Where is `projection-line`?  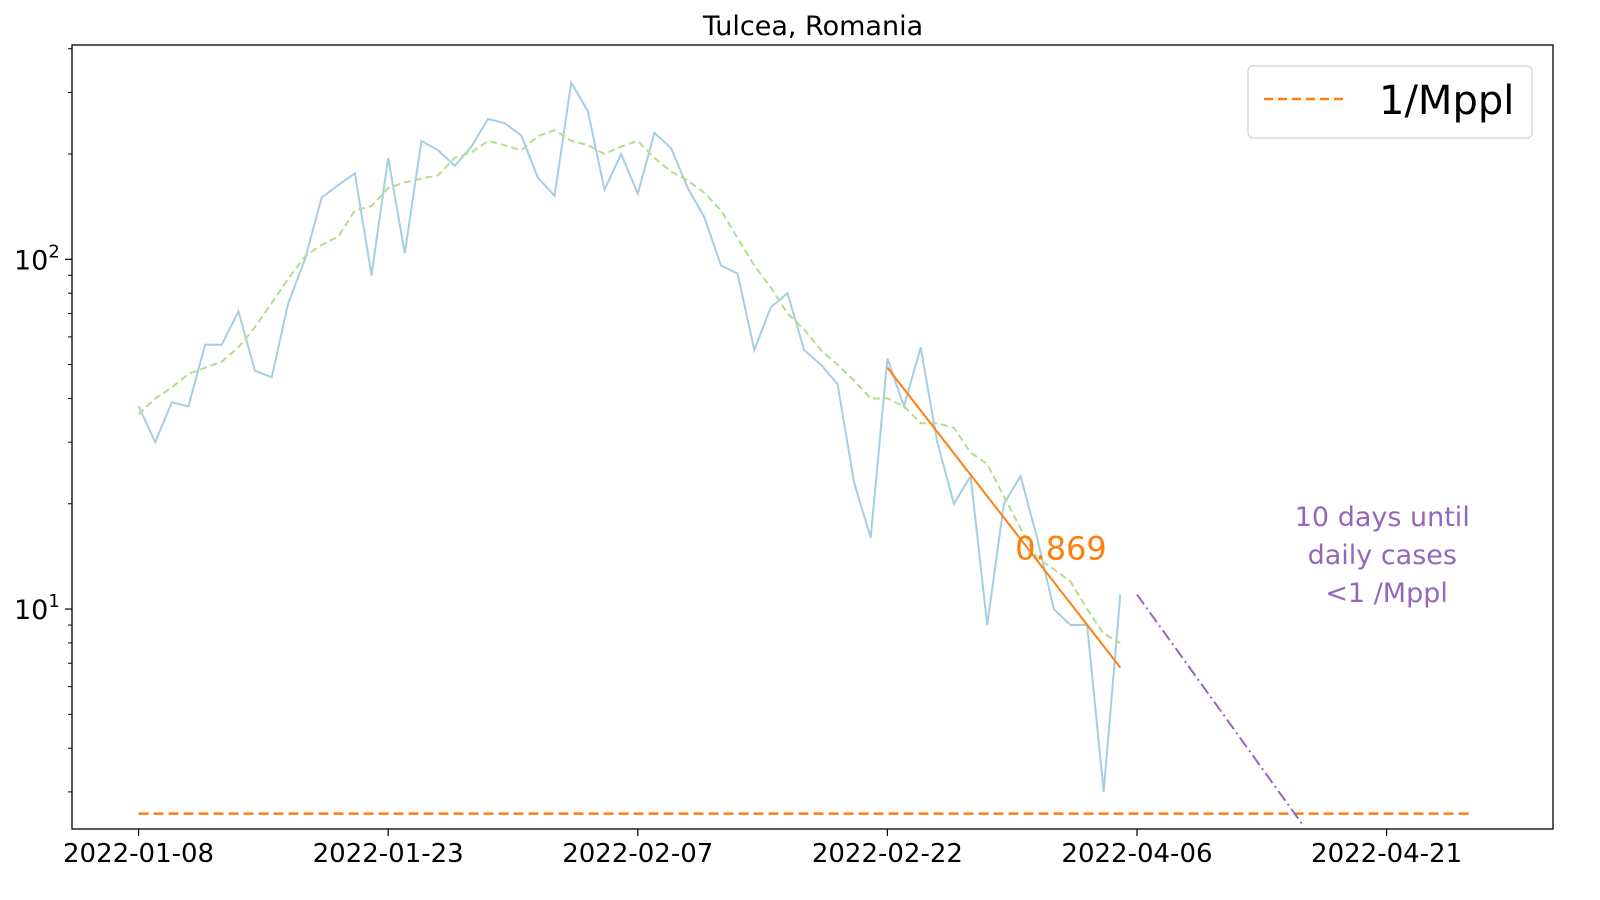 projection-line is located at coordinates (1220, 710).